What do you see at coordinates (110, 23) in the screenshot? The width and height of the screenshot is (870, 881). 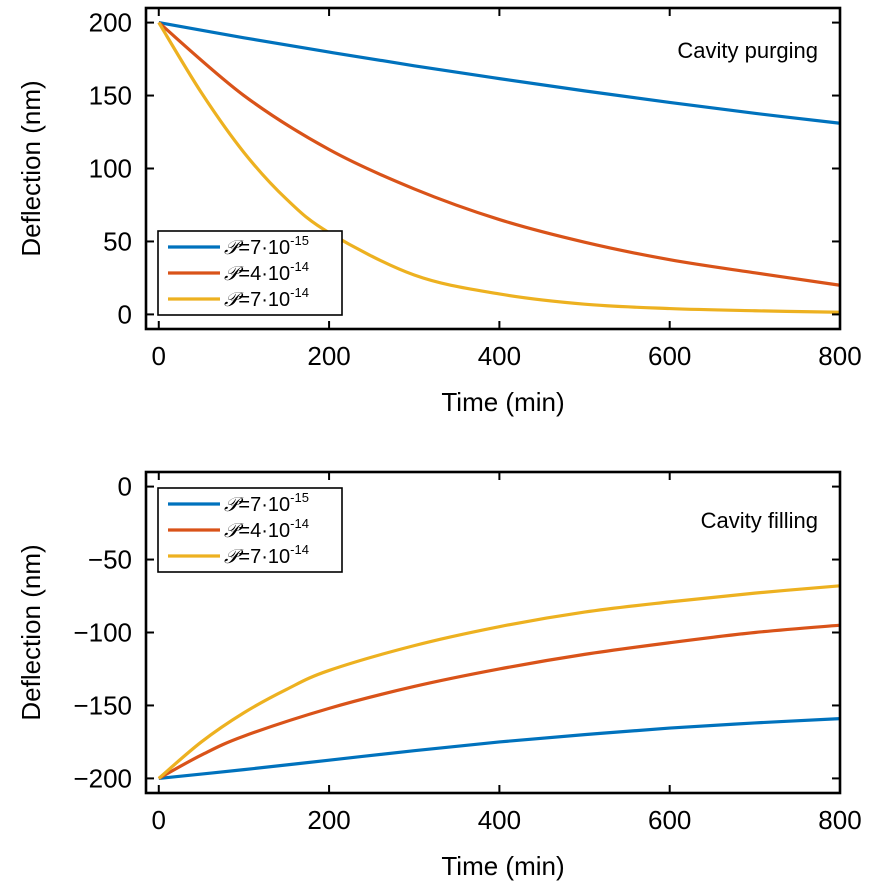 I see `y-tick-label: 200` at bounding box center [110, 23].